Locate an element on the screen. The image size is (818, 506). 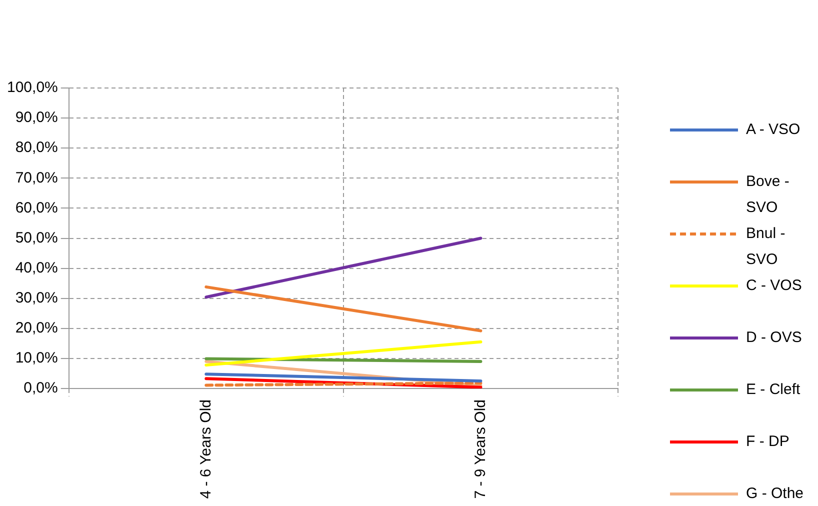
y-tick-label: 10,0% is located at coordinates (36, 358).